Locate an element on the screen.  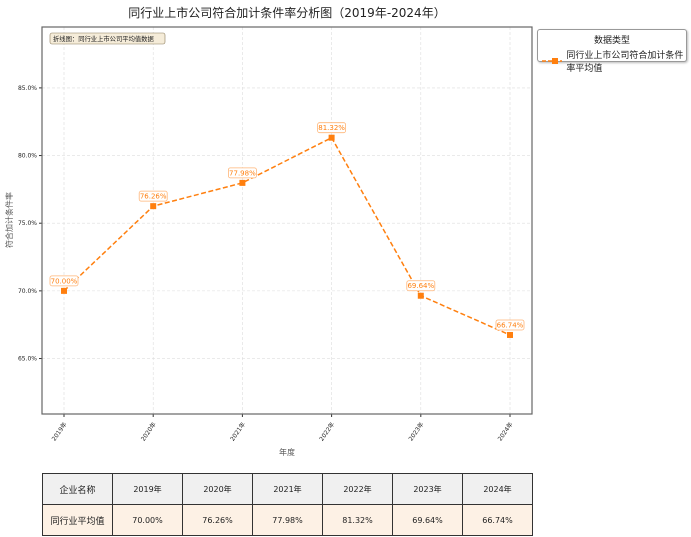
x-tick-label: 2022年 is located at coordinates (326, 432).